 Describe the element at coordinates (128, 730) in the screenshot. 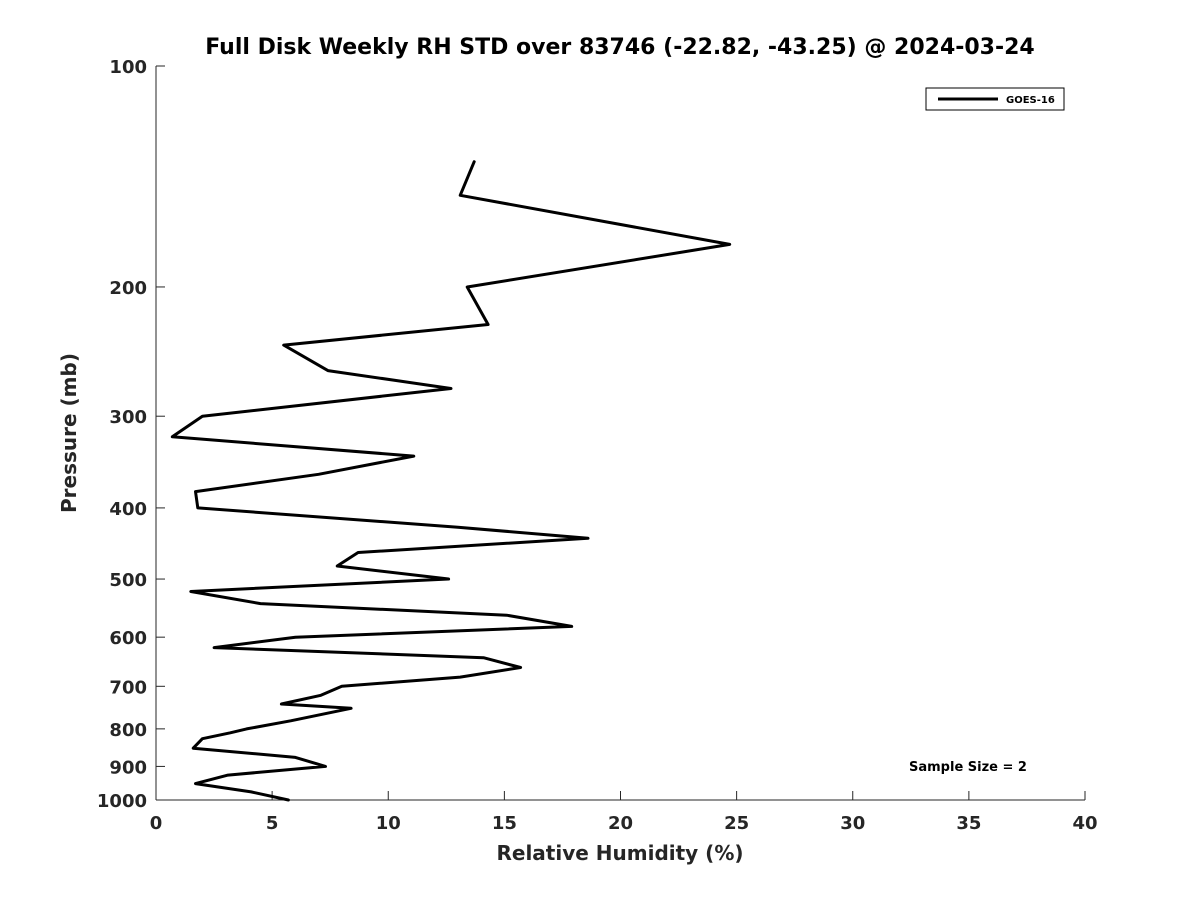

I see `y-tick-label: 800` at that location.